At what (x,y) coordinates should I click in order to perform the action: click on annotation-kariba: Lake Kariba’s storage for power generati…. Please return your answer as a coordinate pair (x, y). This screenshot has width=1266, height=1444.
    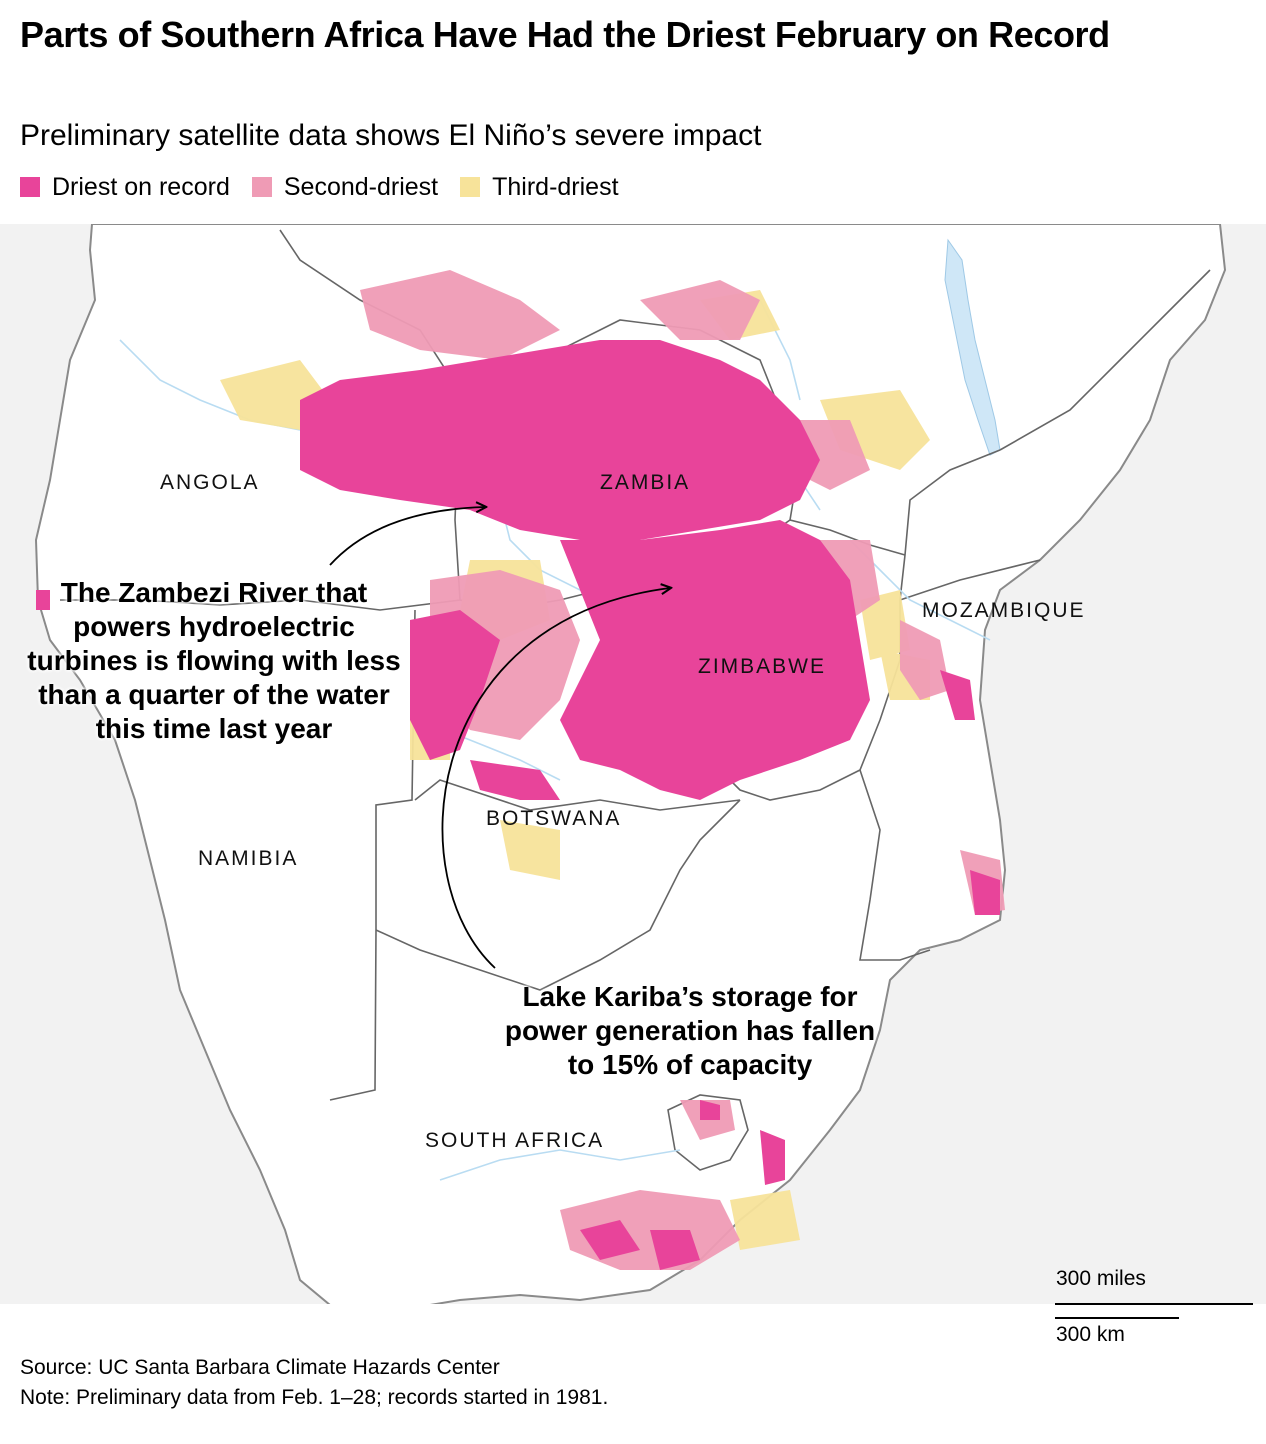
    Looking at the image, I should click on (690, 1030).